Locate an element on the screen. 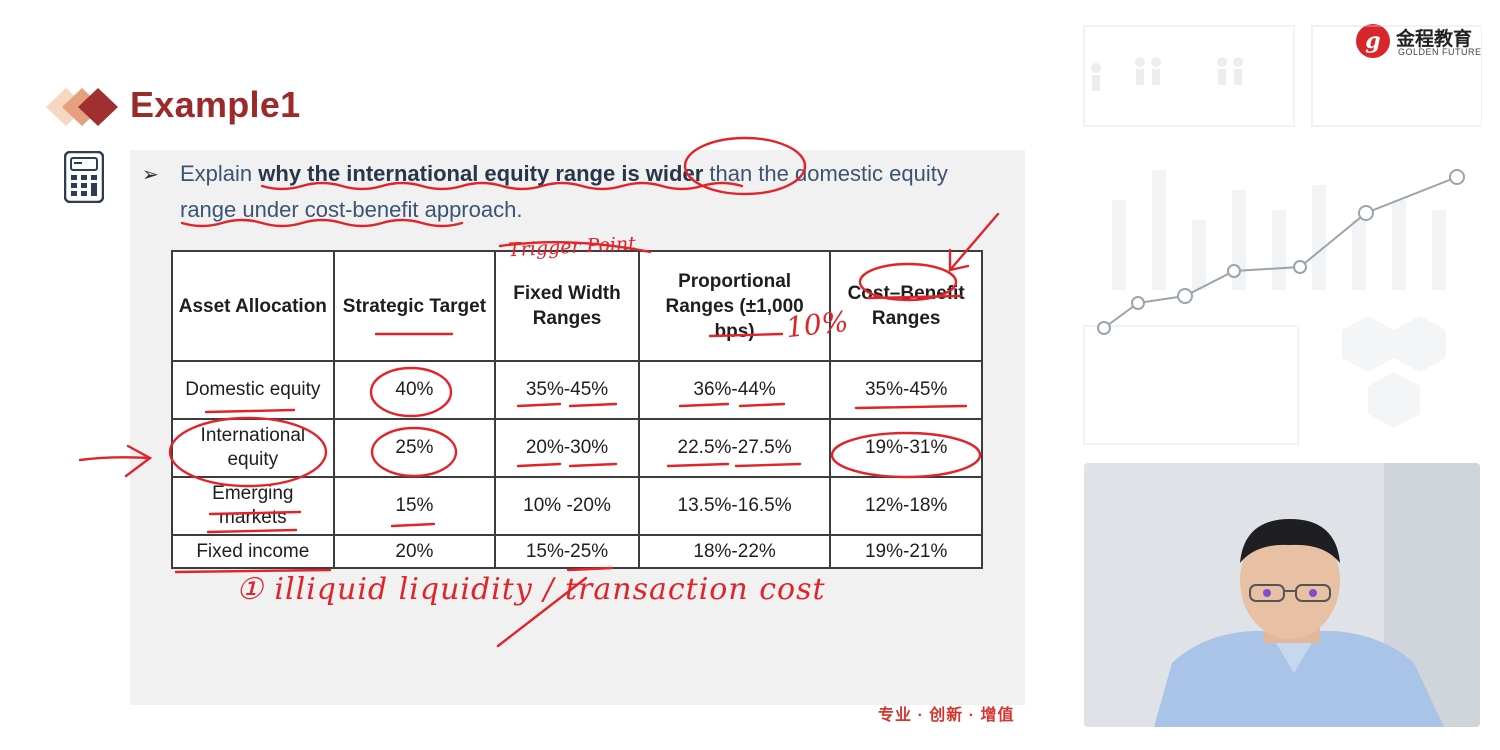  golden-future-logo-icon: g is located at coordinates (1373, 41).